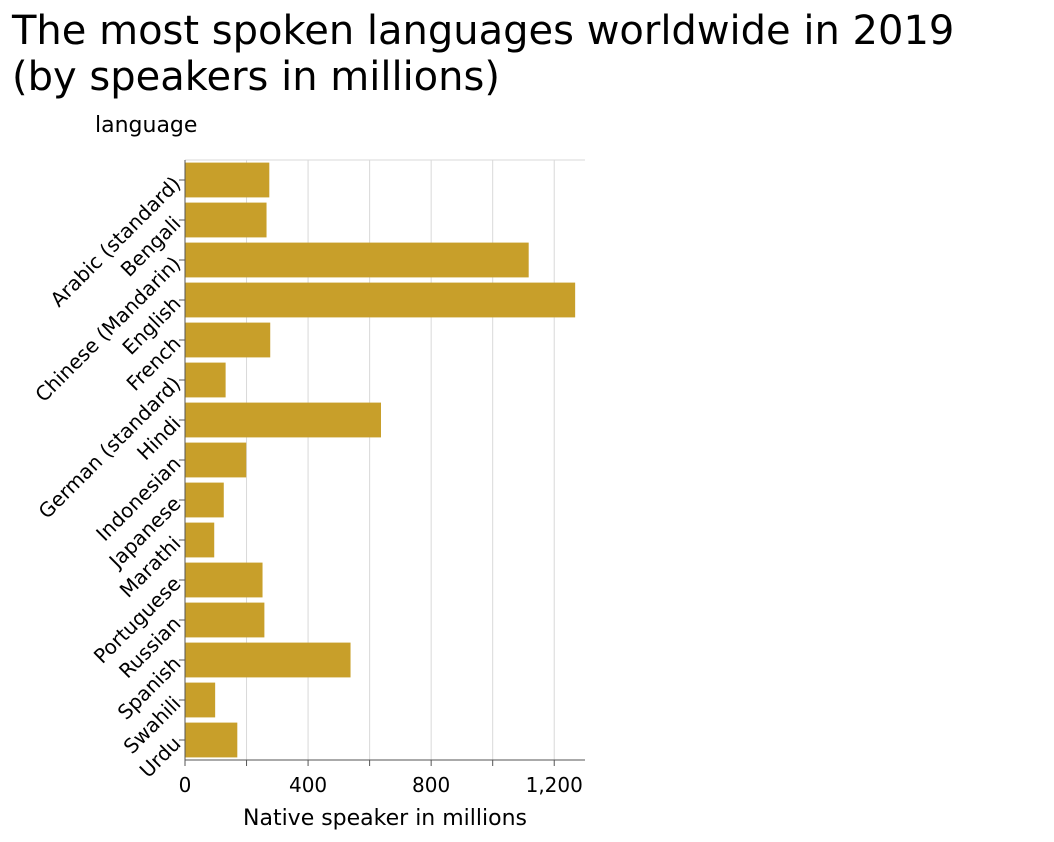  Describe the element at coordinates (256, 77) in the screenshot. I see `chart-title-line-2: (by speakers in millions)` at that location.